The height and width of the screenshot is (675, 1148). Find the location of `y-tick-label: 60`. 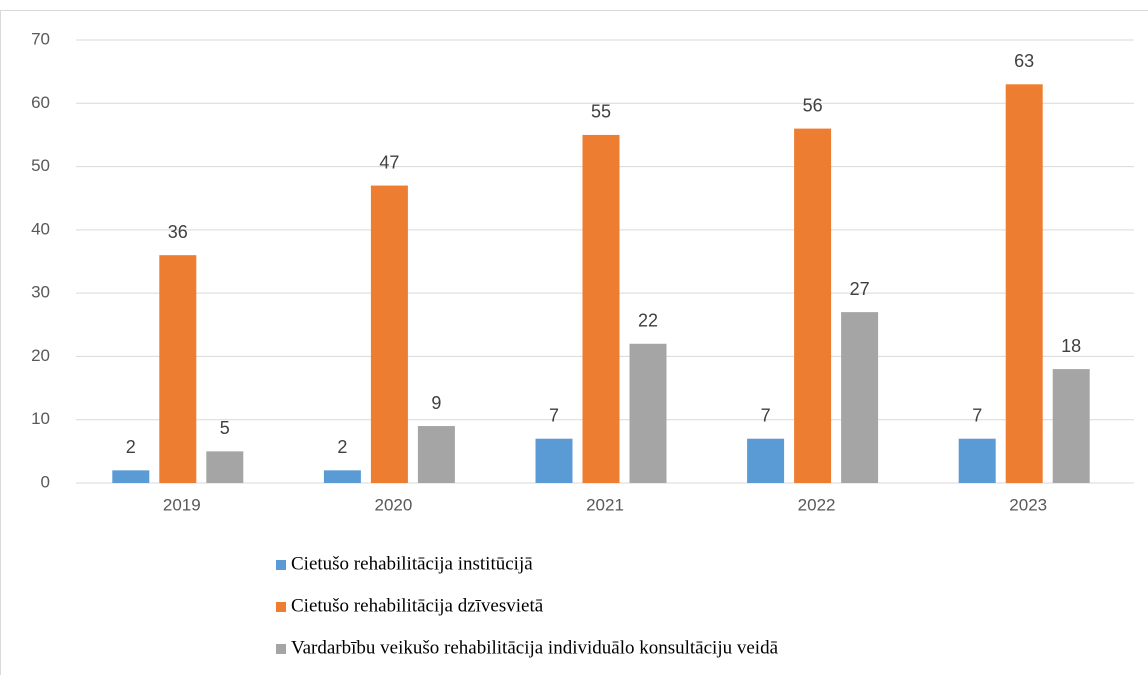

y-tick-label: 60 is located at coordinates (40, 102).